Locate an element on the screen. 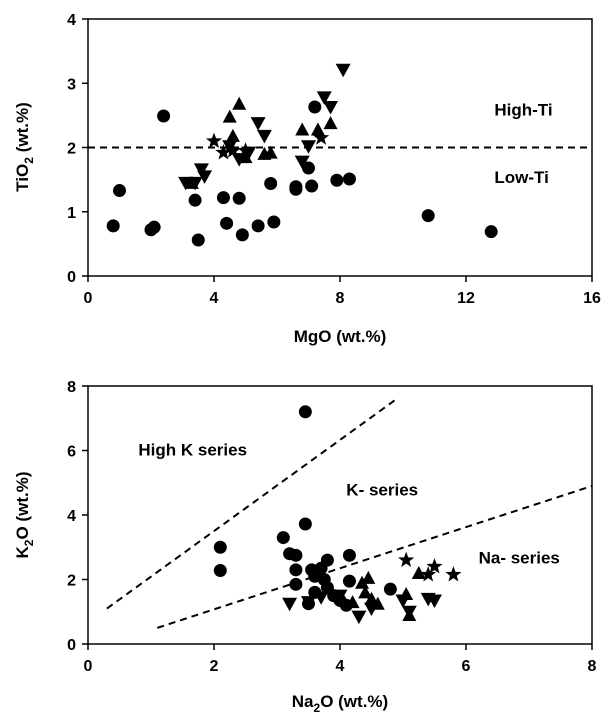 Image resolution: width=604 pixels, height=718 pixels. y-tick-label: 6 is located at coordinates (71, 452).